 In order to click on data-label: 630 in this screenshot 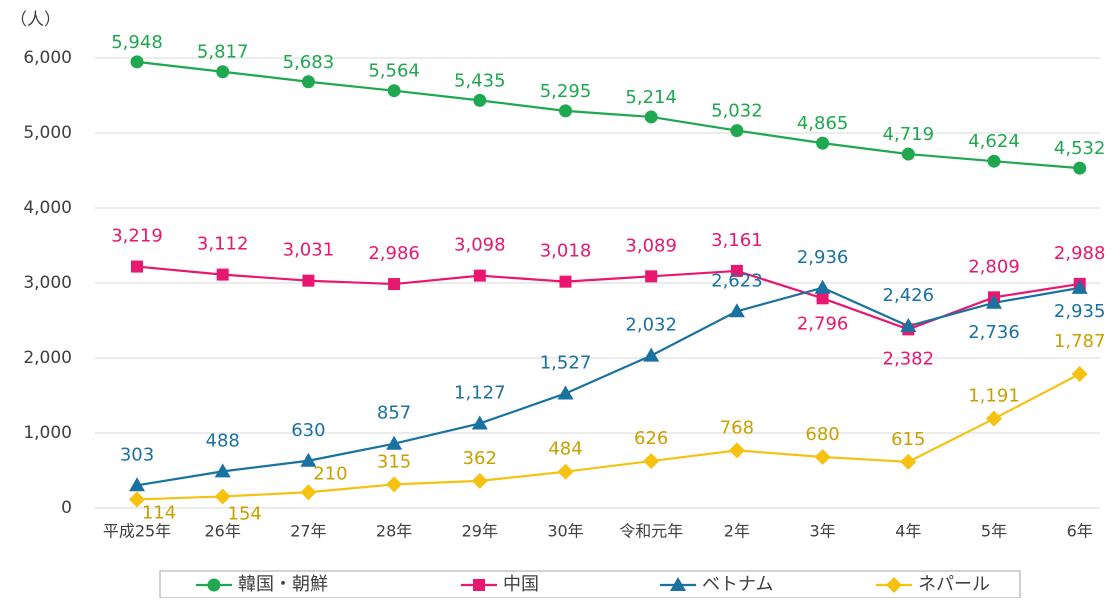, I will do `click(308, 430)`.